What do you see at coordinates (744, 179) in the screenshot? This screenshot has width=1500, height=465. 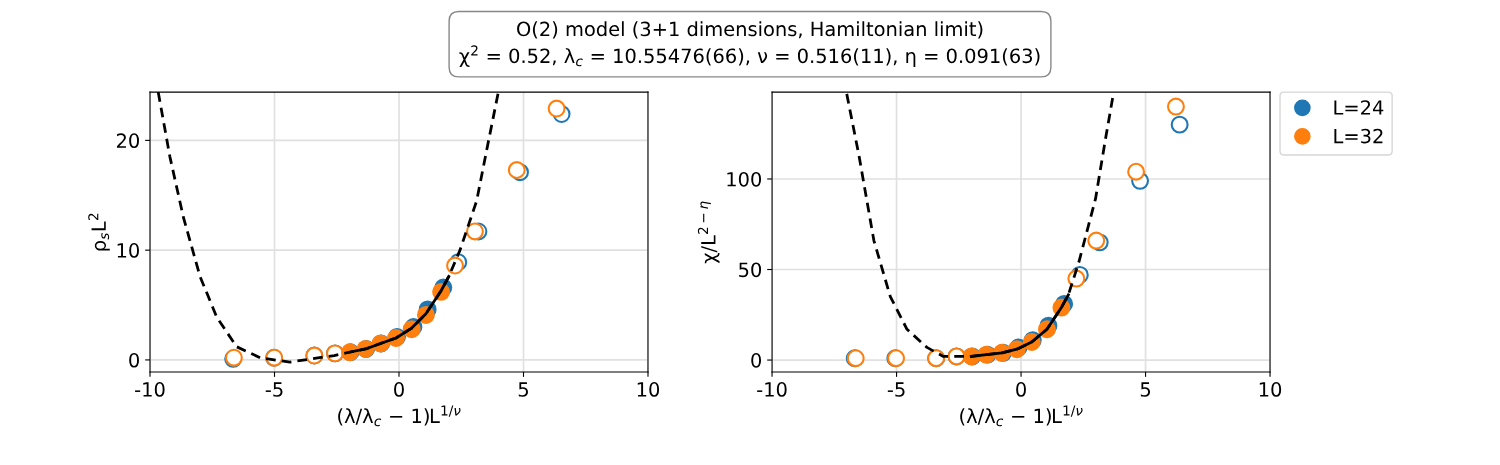 I see `y-tick-label: 100` at bounding box center [744, 179].